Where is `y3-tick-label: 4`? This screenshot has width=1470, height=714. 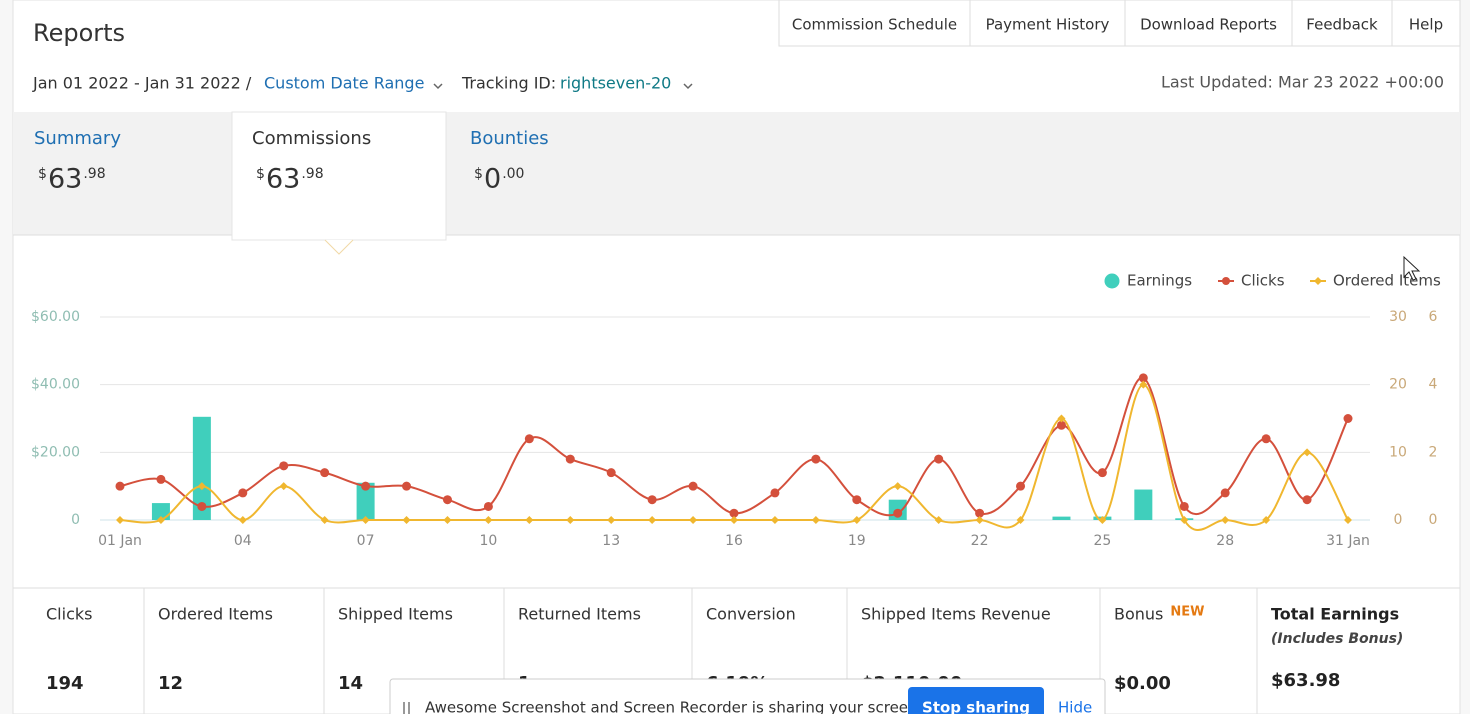 y3-tick-label: 4 is located at coordinates (1433, 385).